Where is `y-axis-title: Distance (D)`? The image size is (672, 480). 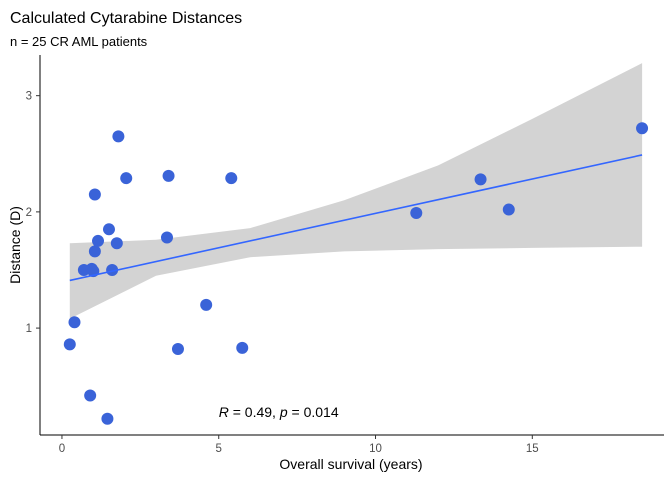
y-axis-title: Distance (D) is located at coordinates (15, 245).